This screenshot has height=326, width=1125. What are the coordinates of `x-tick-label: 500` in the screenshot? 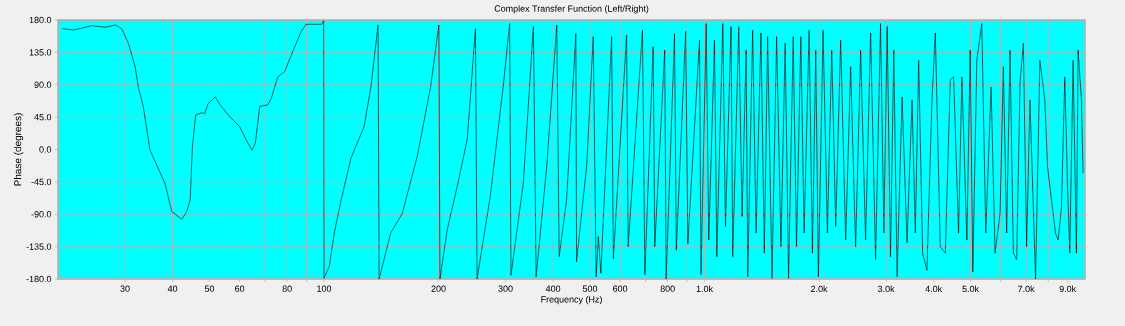 It's located at (590, 288).